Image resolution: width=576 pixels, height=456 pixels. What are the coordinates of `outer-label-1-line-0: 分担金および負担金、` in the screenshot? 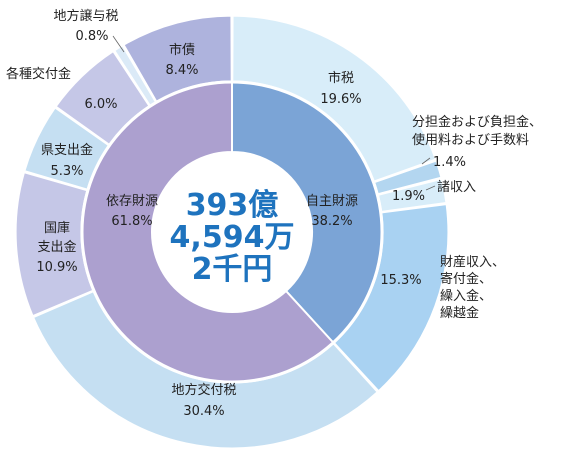 It's located at (477, 122).